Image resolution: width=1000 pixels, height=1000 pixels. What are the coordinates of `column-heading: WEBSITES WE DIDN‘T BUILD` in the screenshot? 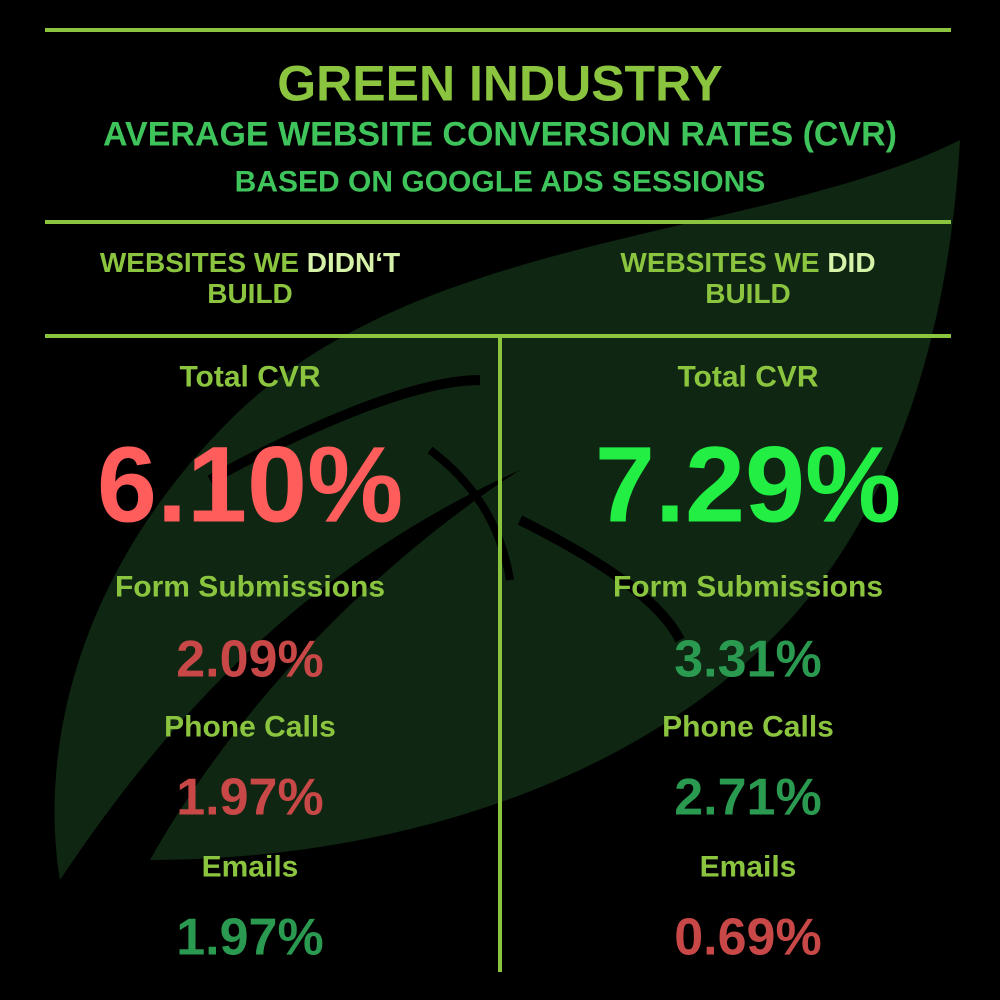 It's located at (250, 278).